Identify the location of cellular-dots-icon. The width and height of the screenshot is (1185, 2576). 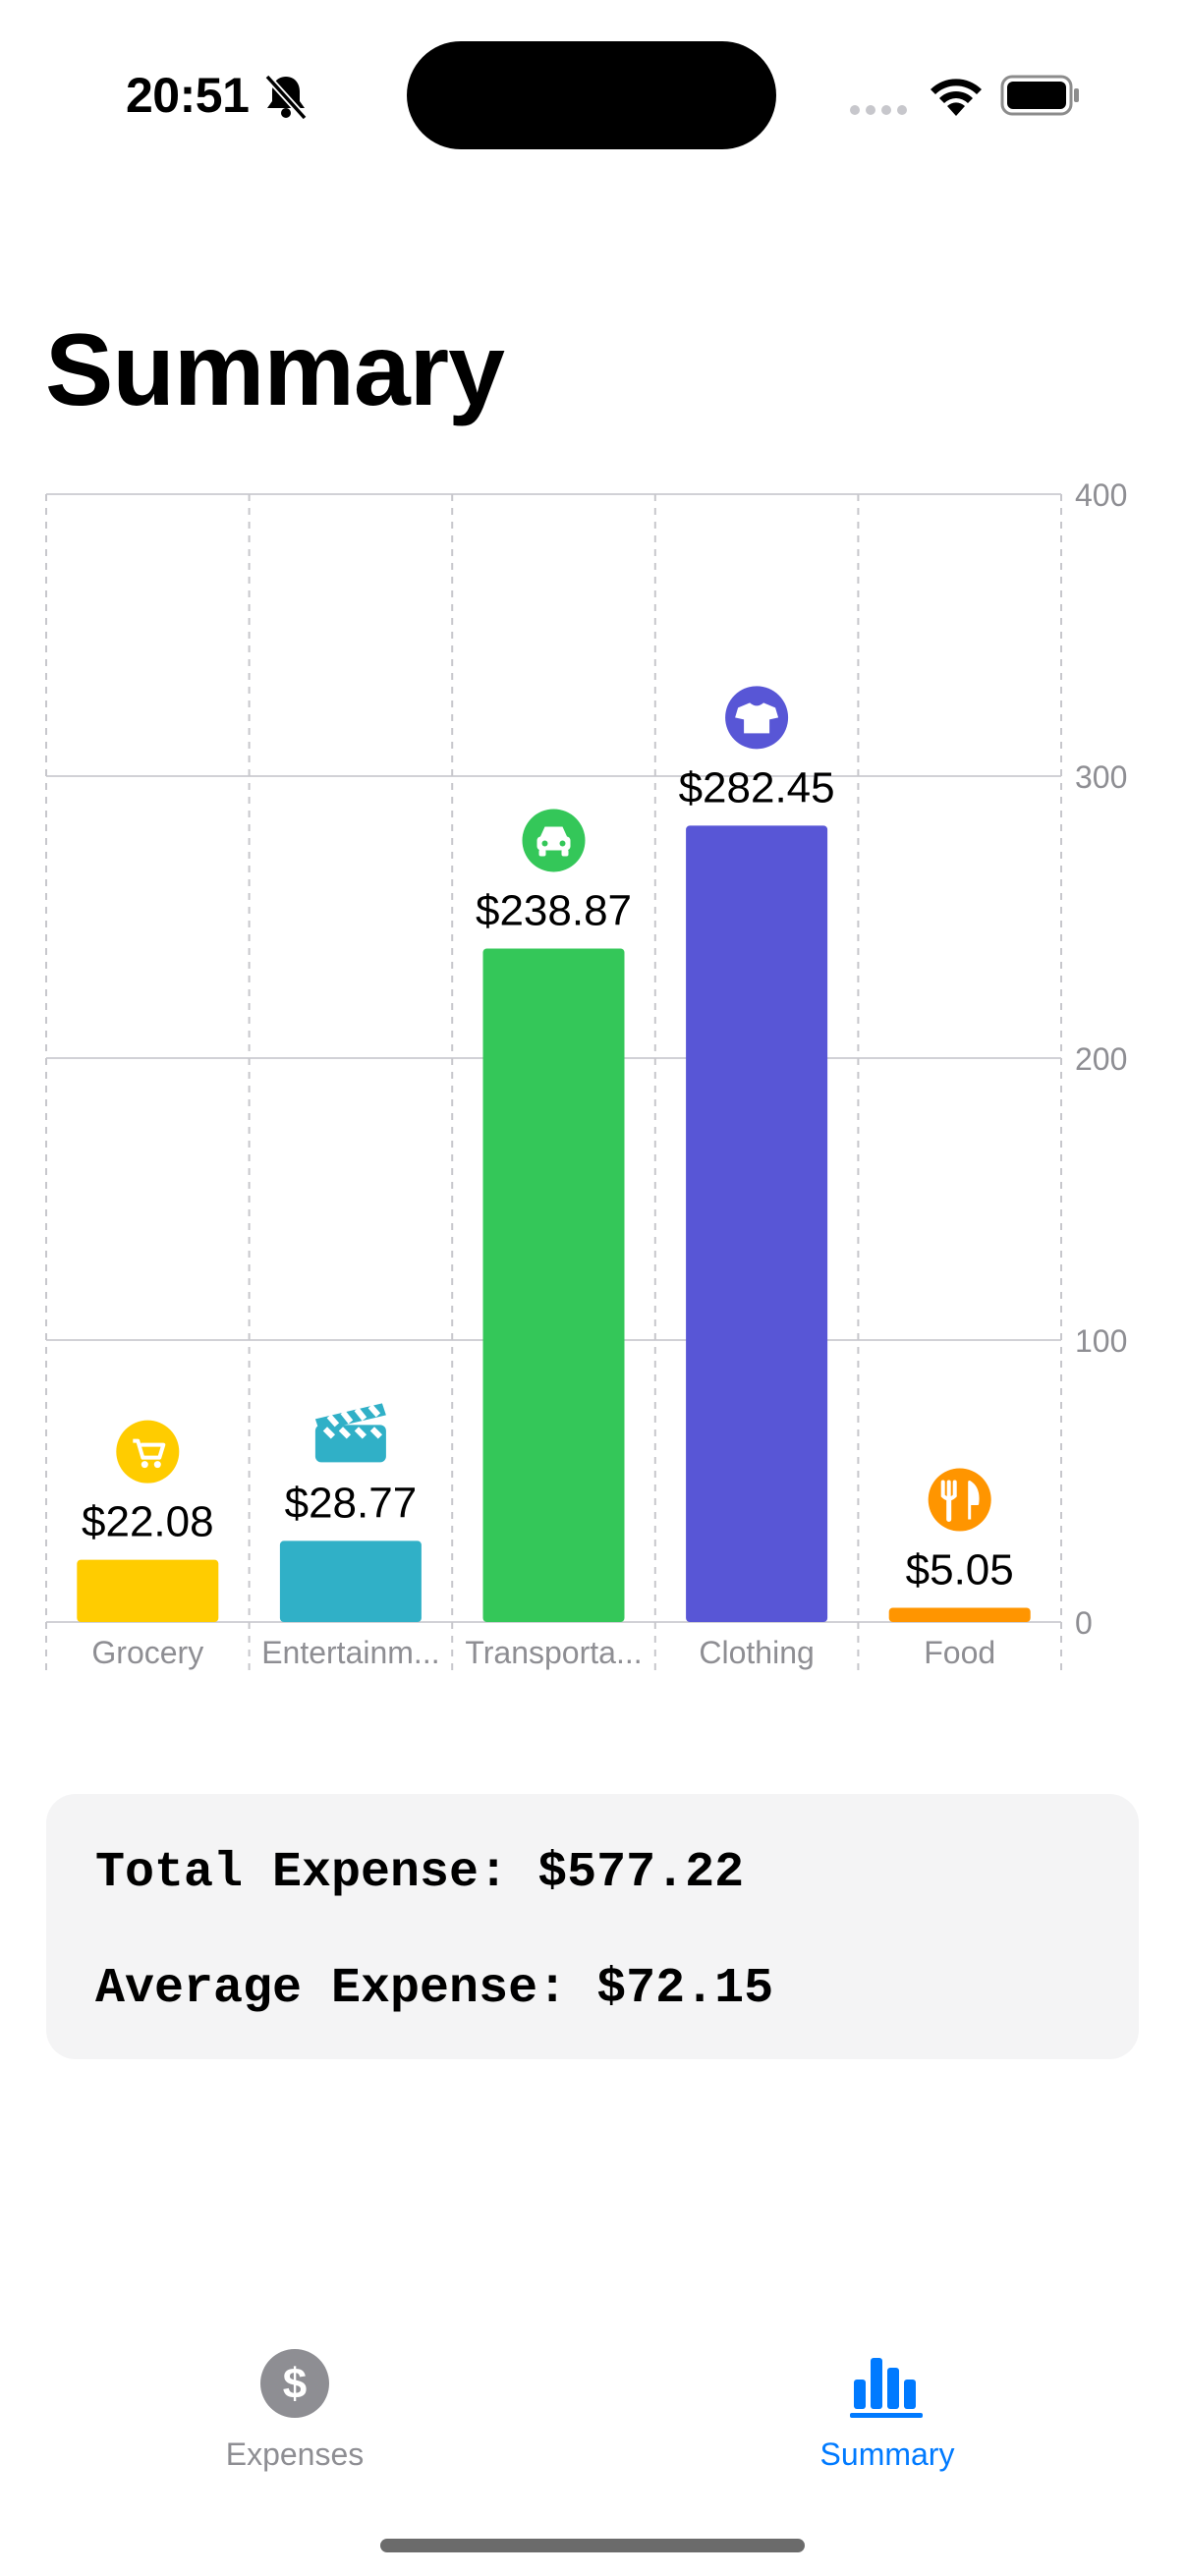
(879, 110).